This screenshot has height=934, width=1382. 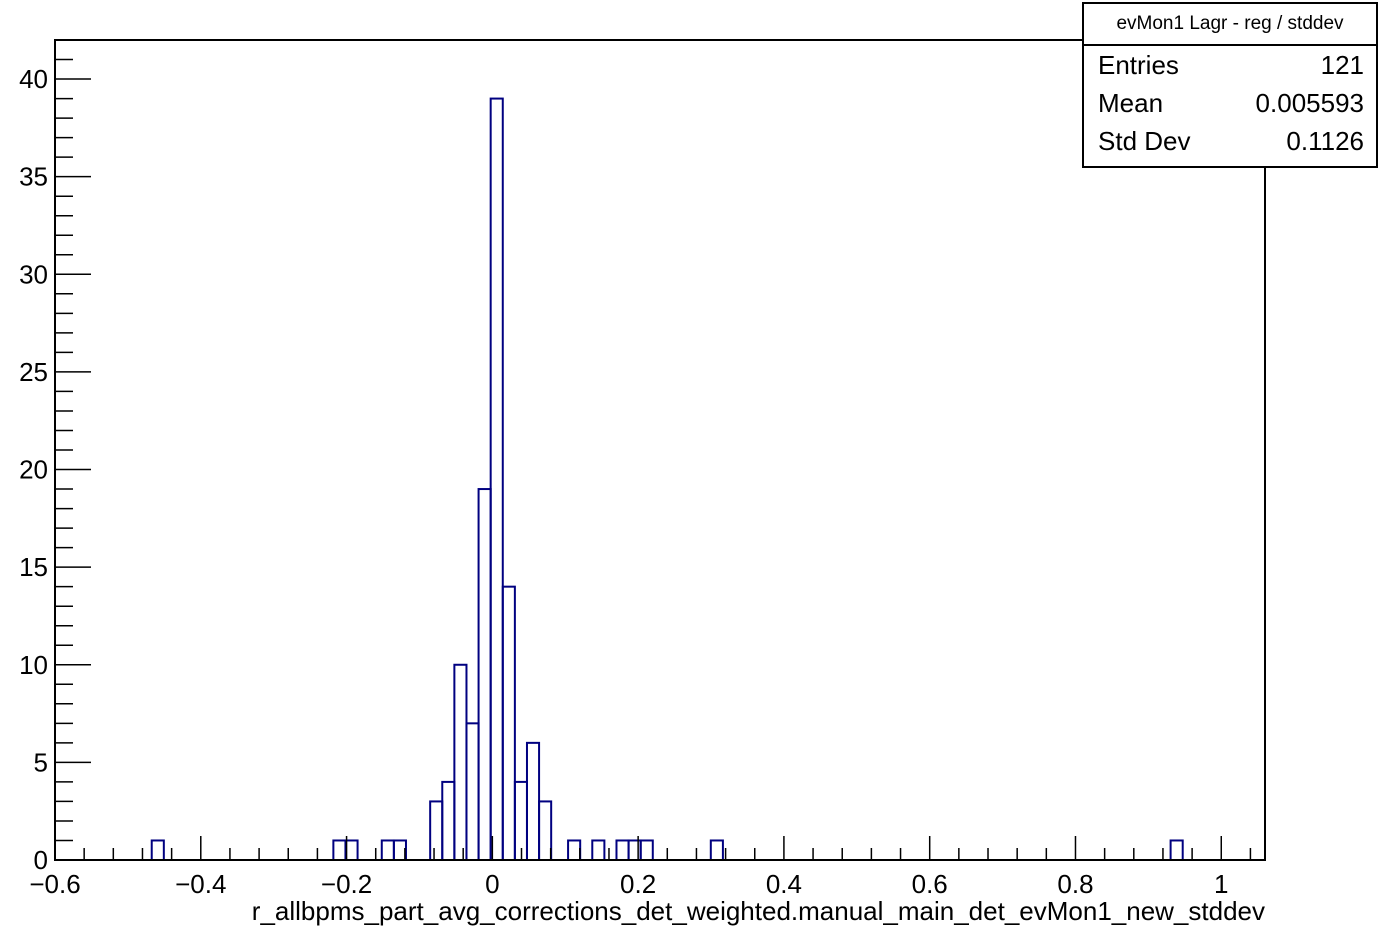 I want to click on y-tick-label: 0, so click(x=41, y=860).